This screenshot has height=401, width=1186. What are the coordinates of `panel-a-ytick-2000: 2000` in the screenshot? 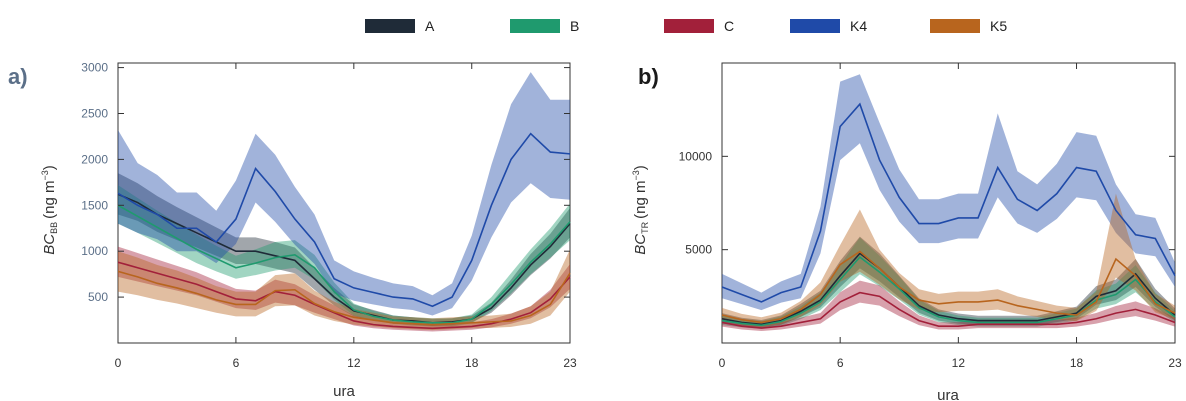 It's located at (94, 159).